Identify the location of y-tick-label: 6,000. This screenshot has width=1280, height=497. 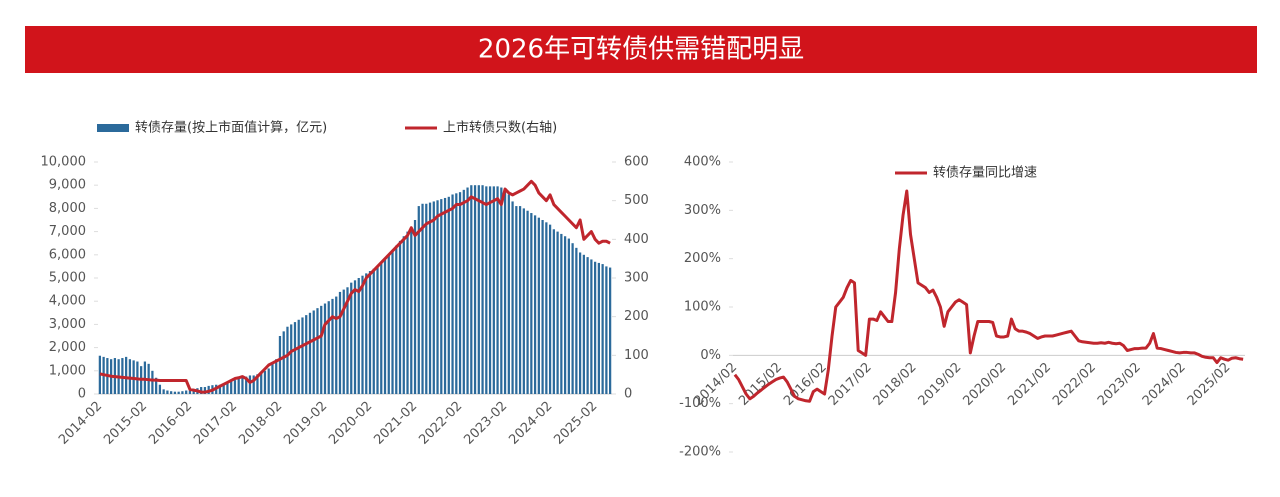
(67, 254).